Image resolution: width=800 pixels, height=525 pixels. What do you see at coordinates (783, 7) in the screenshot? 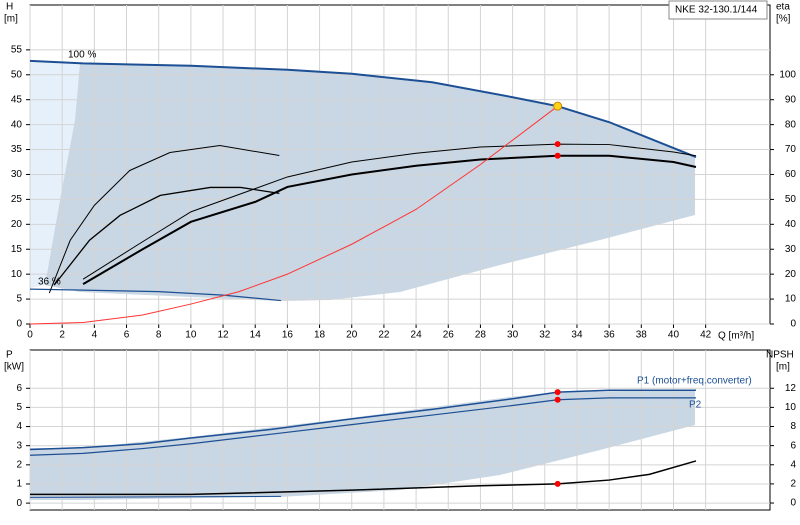
I see `y2-label: eta` at bounding box center [783, 7].